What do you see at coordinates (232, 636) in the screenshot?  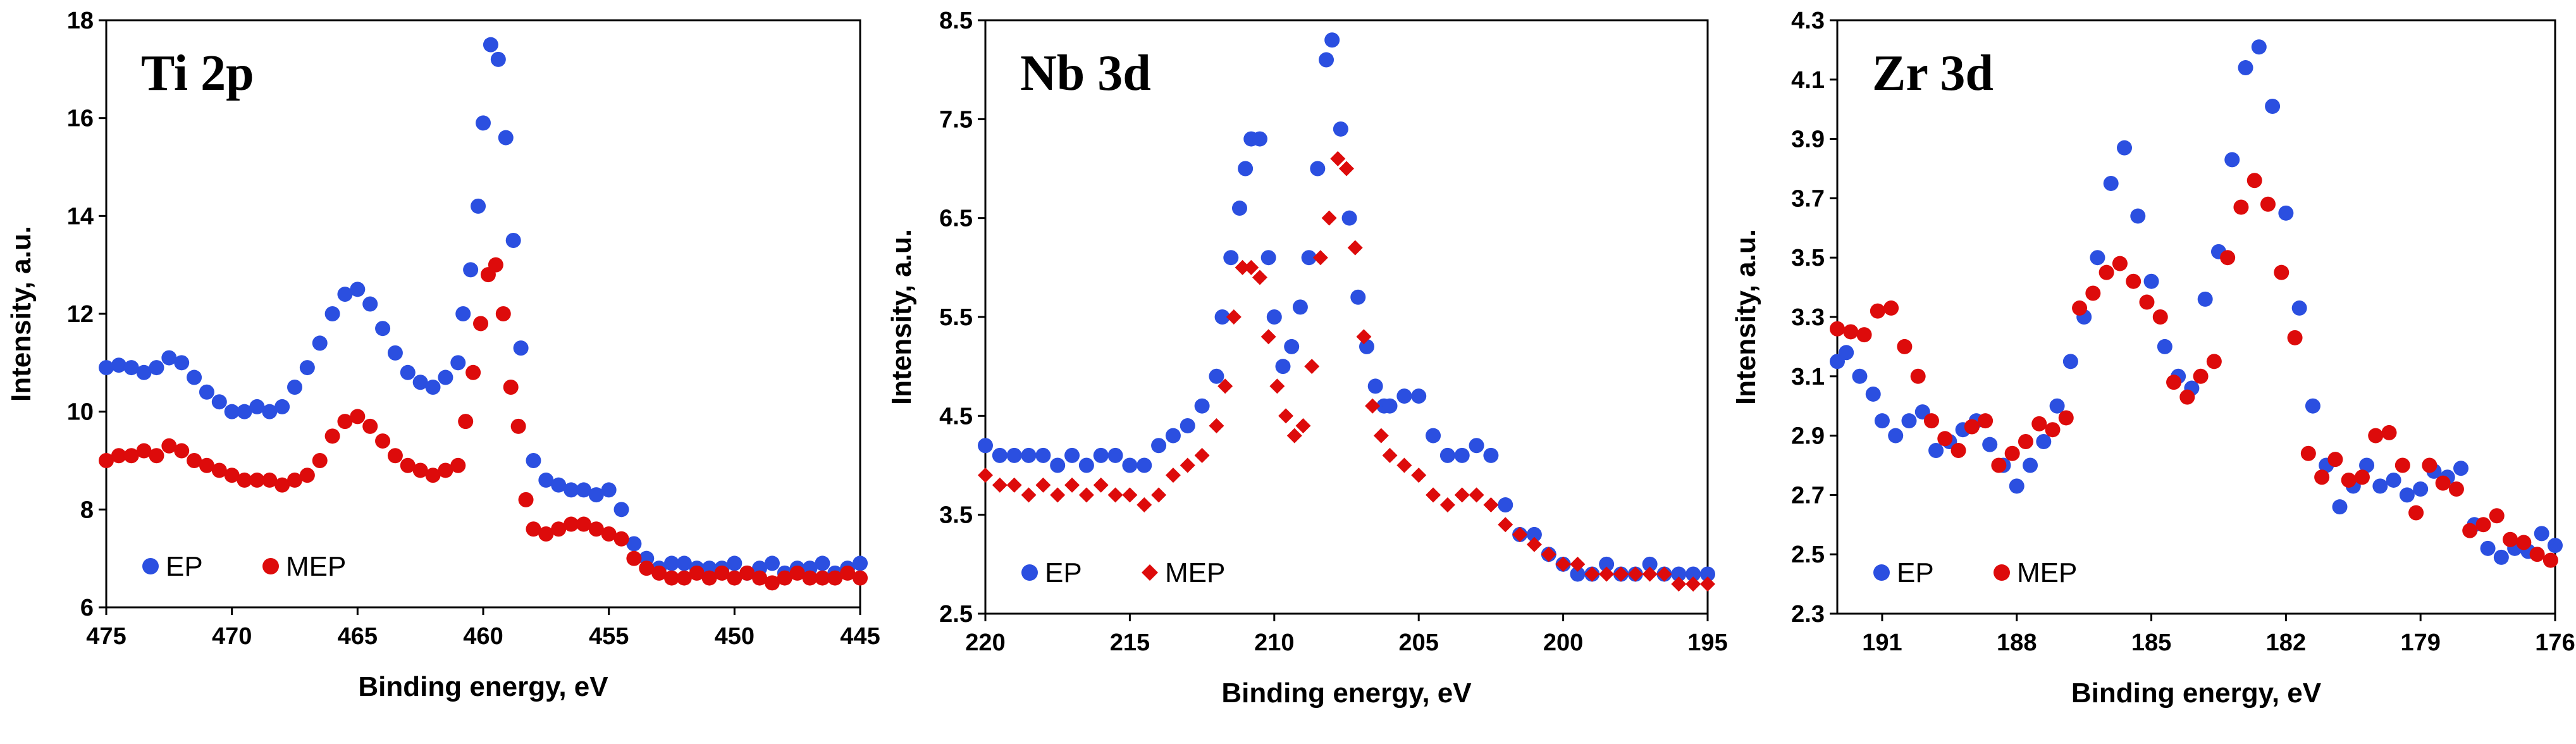 I see `x-tick-label: 470` at bounding box center [232, 636].